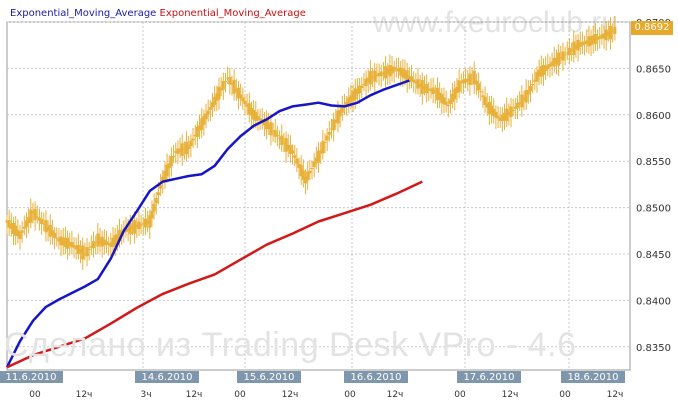  I want to click on date-label: 15.6.2010, so click(269, 377).